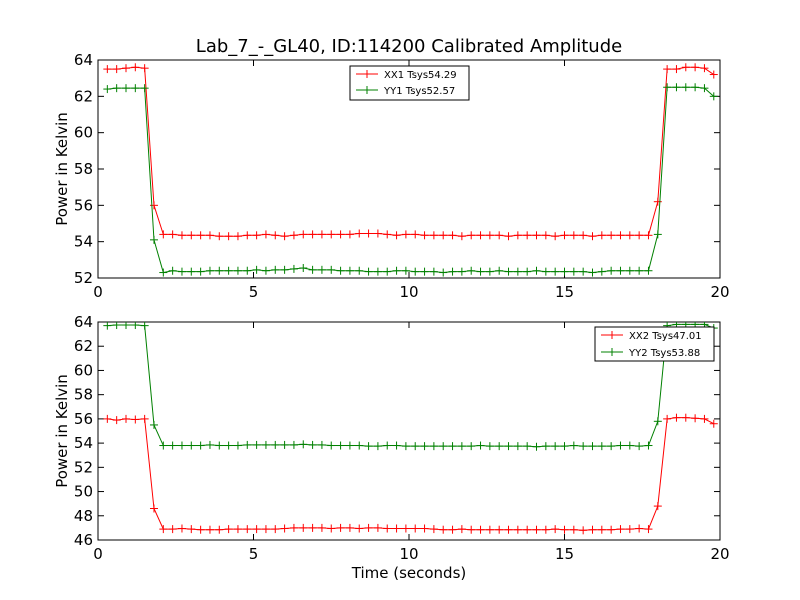 The image size is (800, 600). I want to click on chart-bottom-ytick-label-52: 52, so click(83, 467).